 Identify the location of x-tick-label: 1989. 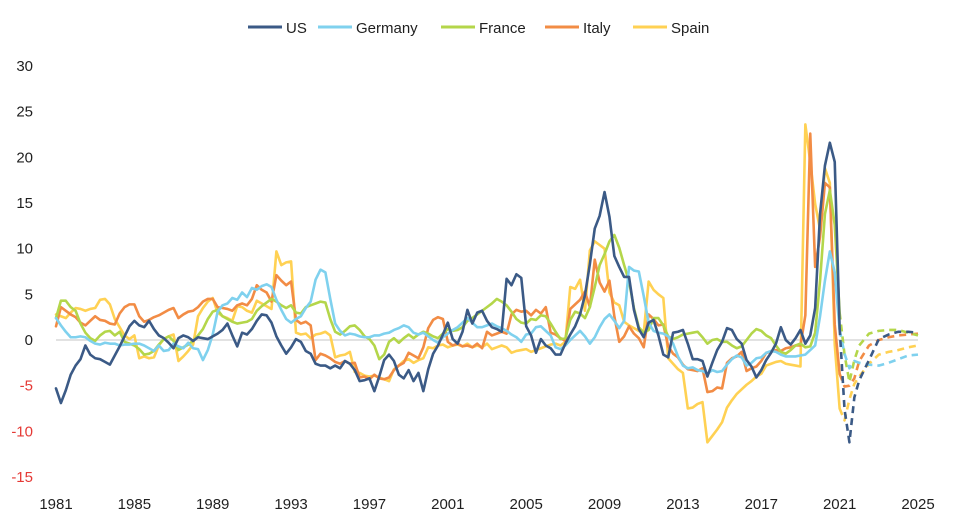
(212, 504).